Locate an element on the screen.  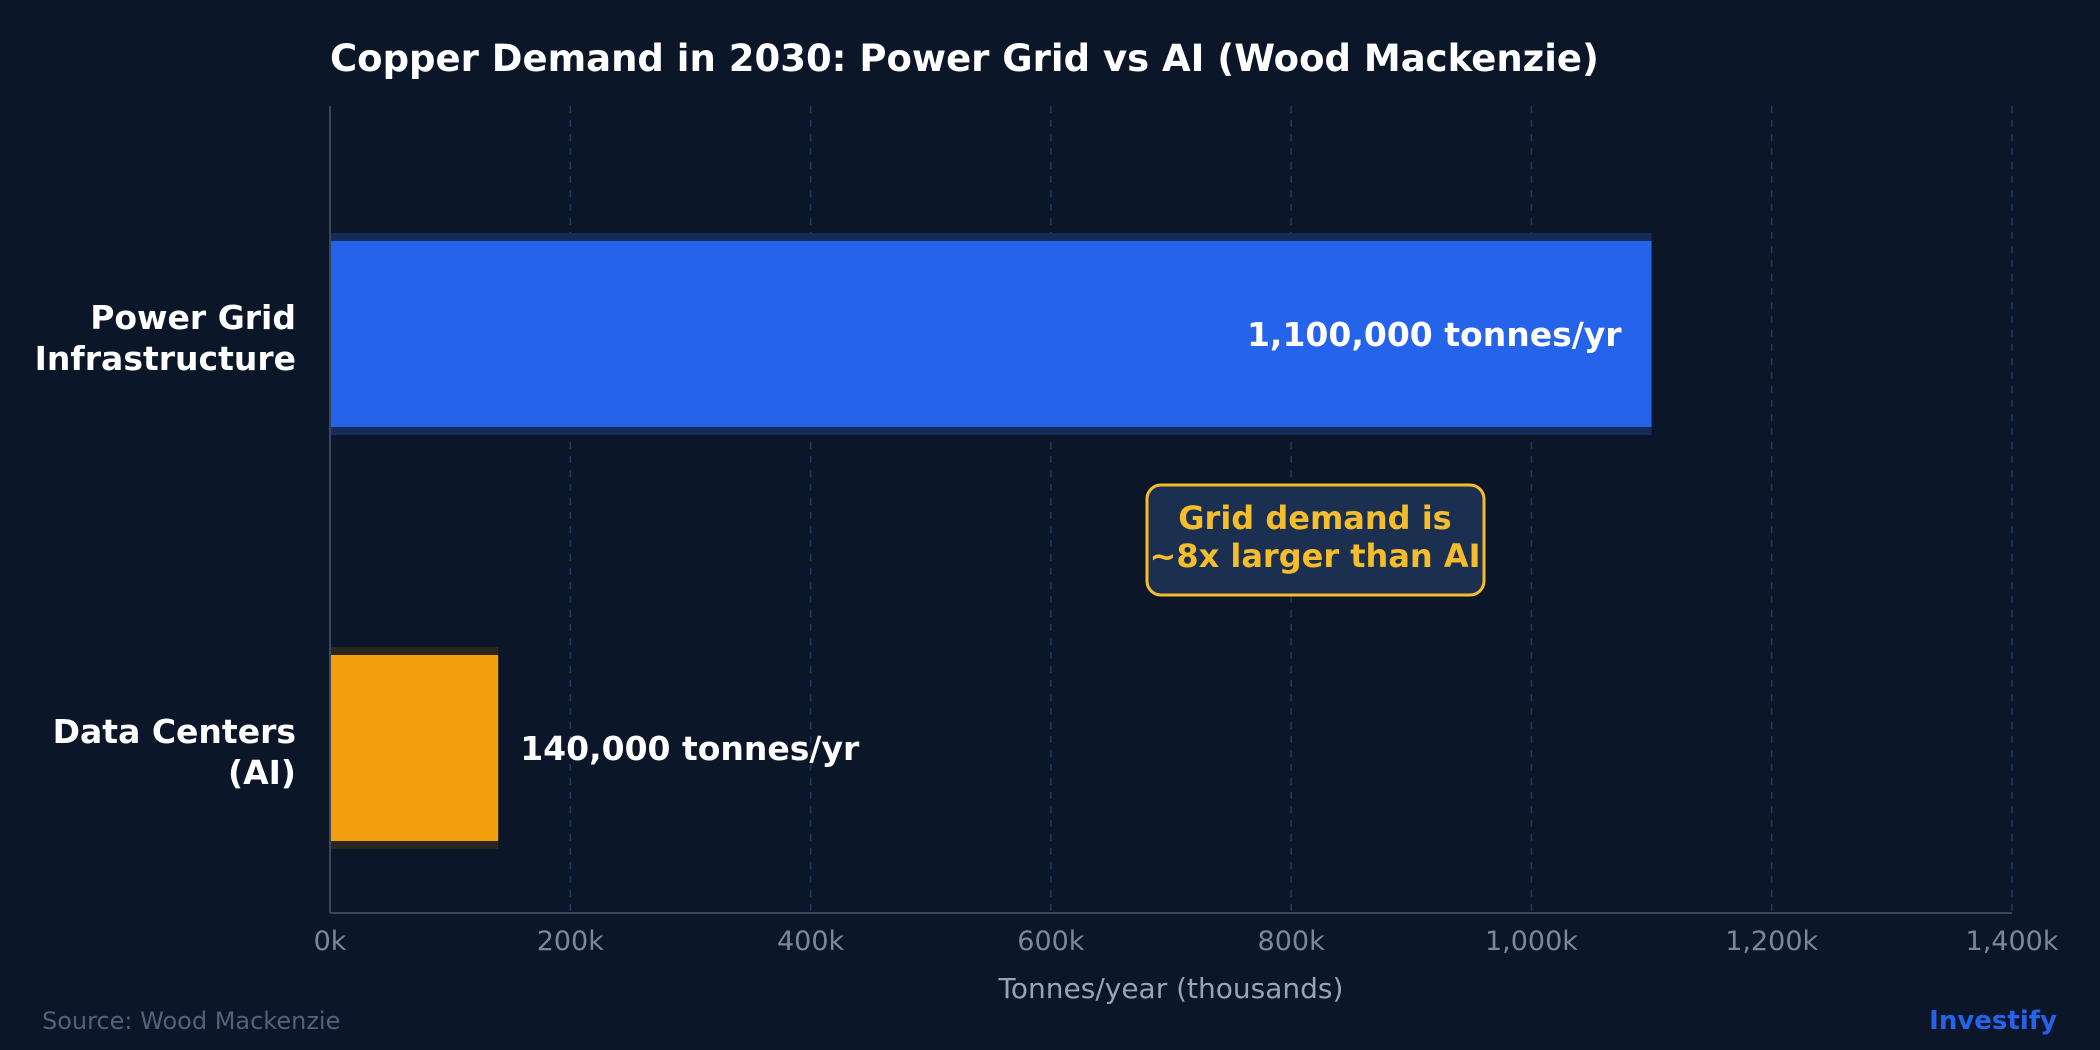
x-tick-label: 600k is located at coordinates (1051, 941).